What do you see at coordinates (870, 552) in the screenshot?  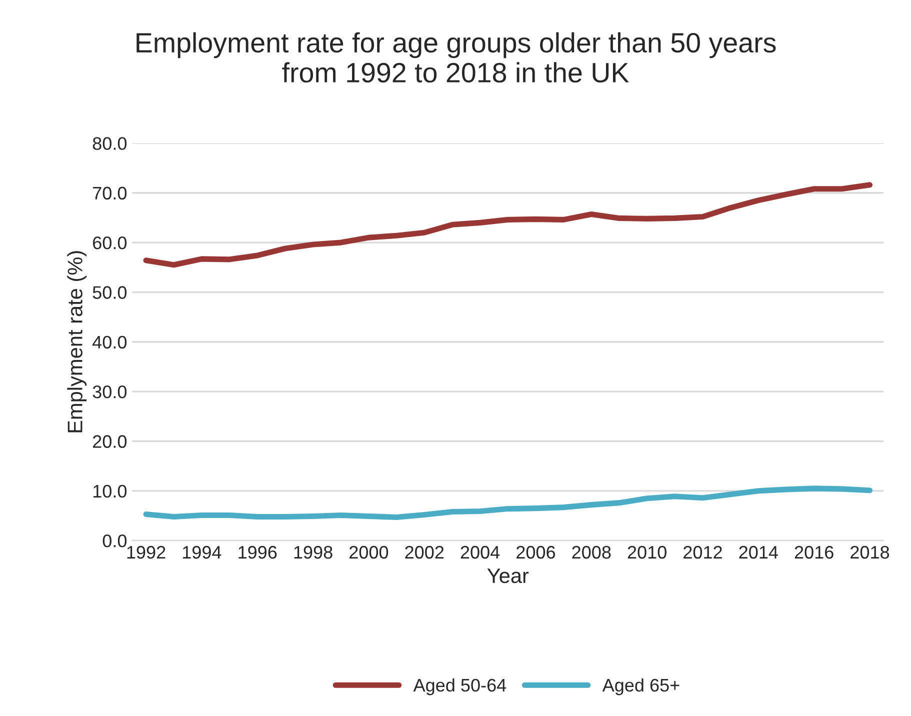 I see `x-tick-label: 2018` at bounding box center [870, 552].